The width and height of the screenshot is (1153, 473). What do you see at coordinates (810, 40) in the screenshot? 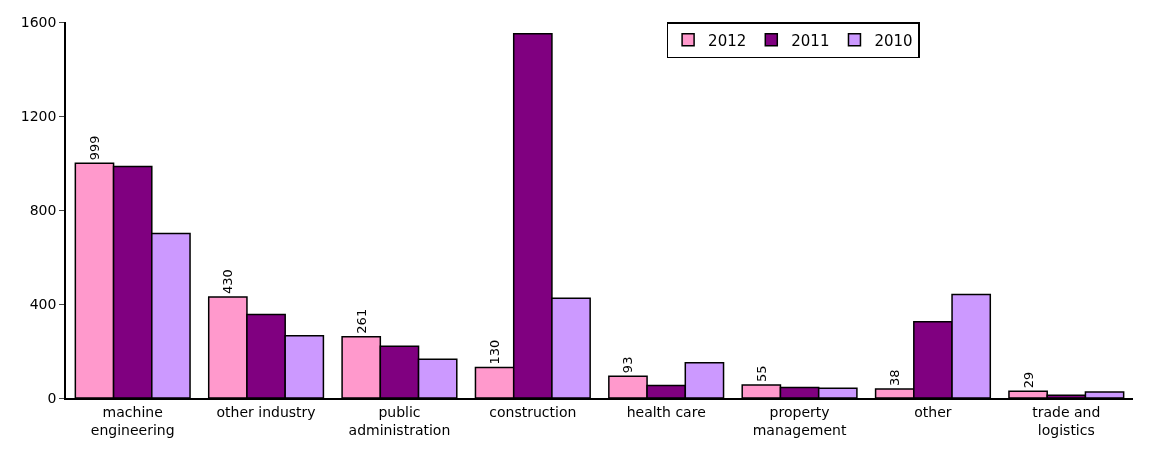
I see `legend-label: 2011` at bounding box center [810, 40].